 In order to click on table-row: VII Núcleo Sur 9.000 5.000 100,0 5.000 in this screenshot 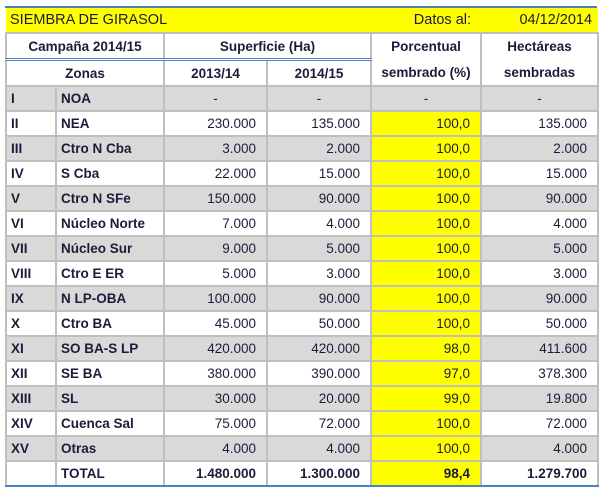, I will do `click(302, 248)`.